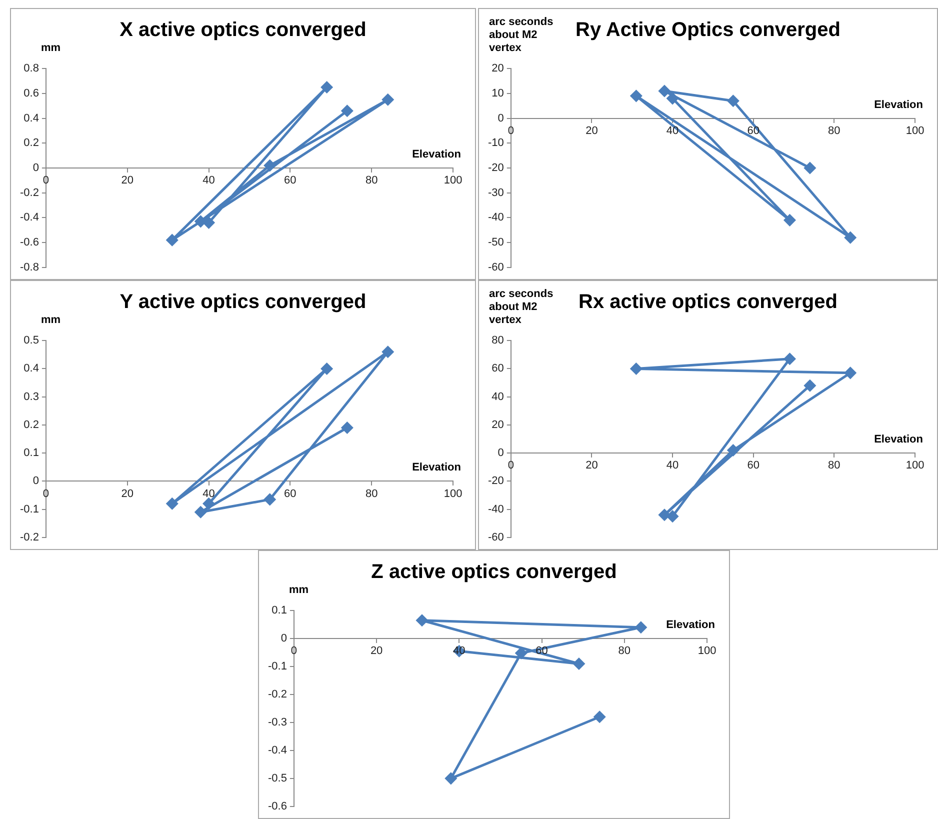  I want to click on y-tick-label: 60, so click(498, 368).